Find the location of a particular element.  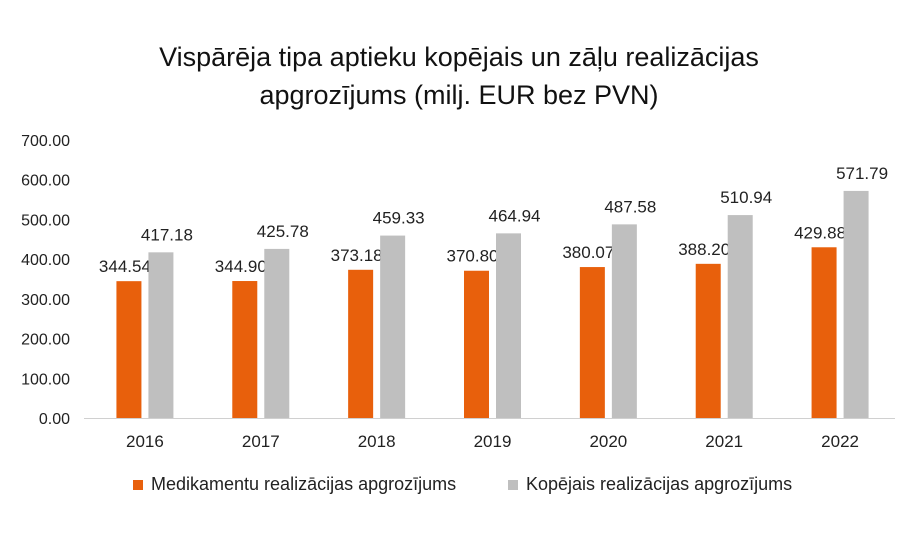

y-tick-label: 700.00 is located at coordinates (45, 141).